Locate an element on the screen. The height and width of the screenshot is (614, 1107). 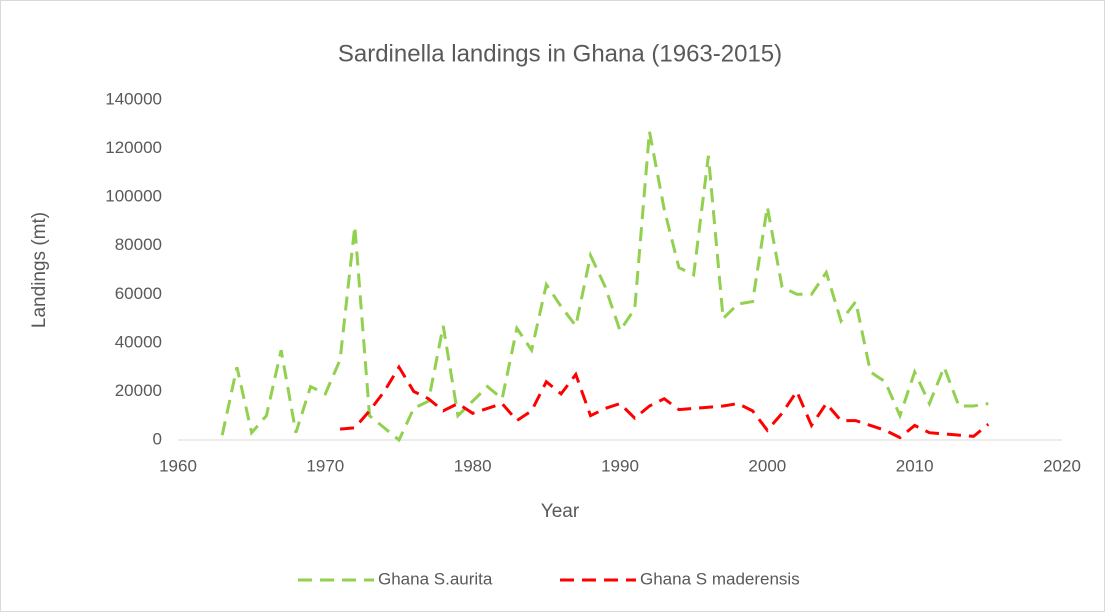
y-tick-label: 140000 is located at coordinates (133, 98).